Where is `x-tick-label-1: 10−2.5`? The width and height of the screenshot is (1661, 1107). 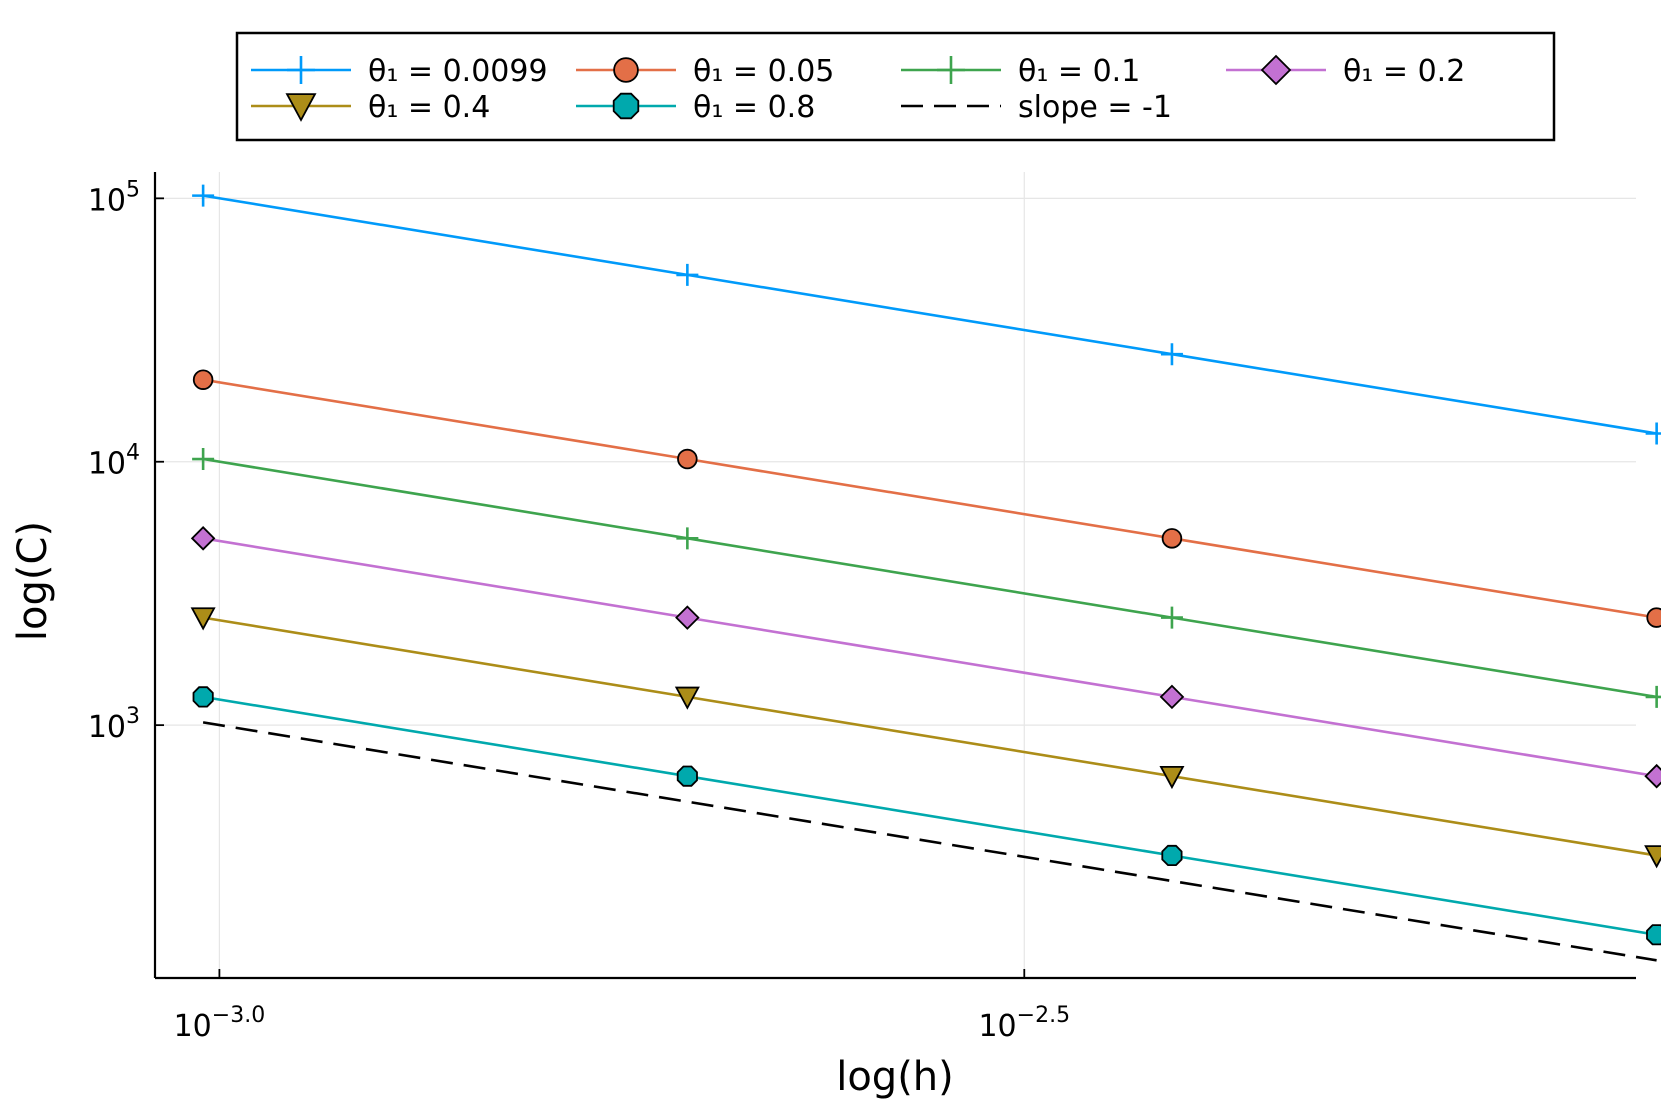
x-tick-label-1: 10−2.5 is located at coordinates (1024, 1023).